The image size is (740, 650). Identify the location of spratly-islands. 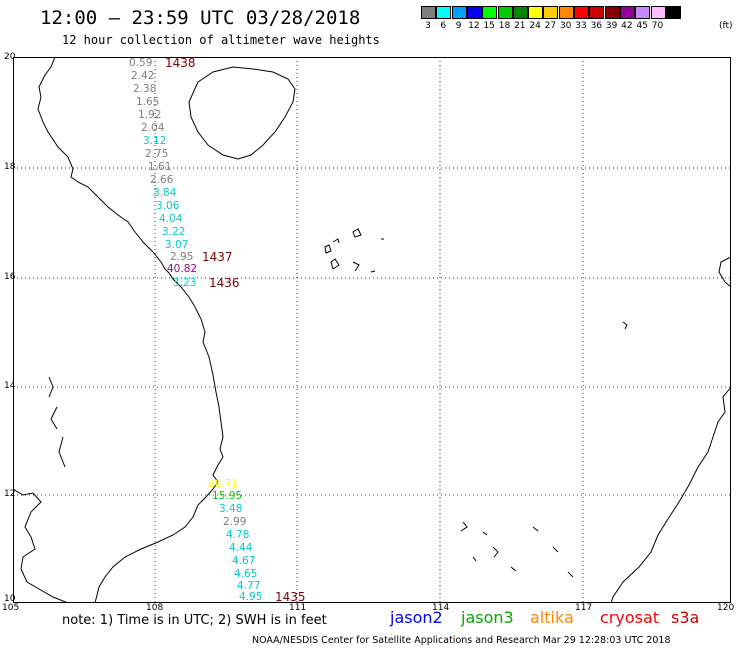
(544, 449).